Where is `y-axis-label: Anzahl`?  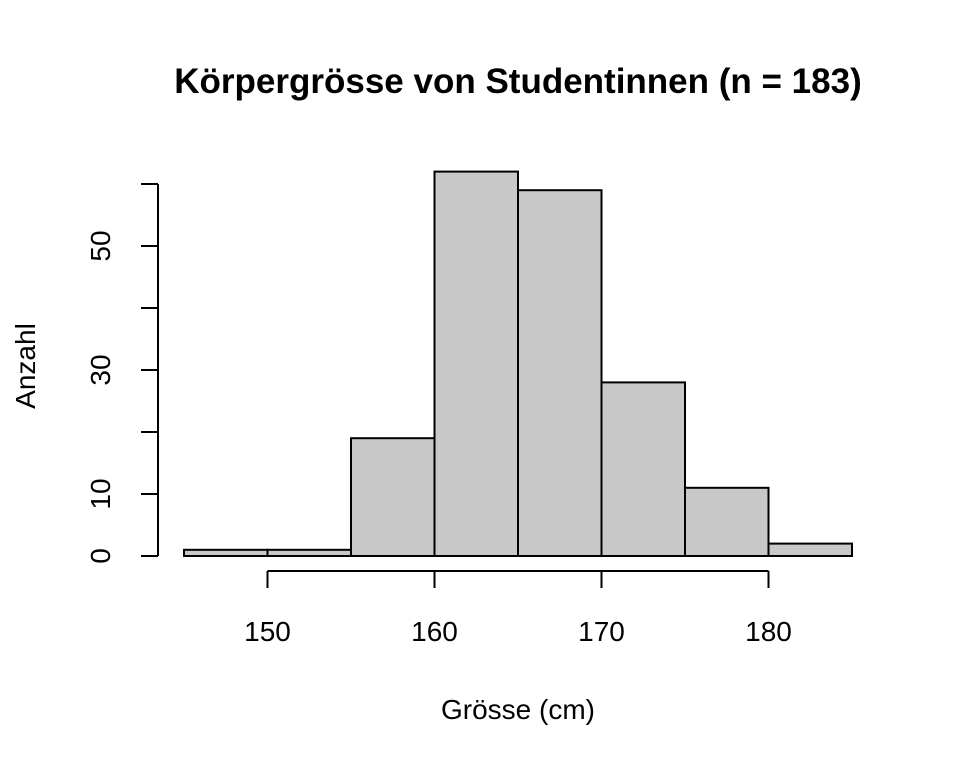
y-axis-label: Anzahl is located at coordinates (25, 366).